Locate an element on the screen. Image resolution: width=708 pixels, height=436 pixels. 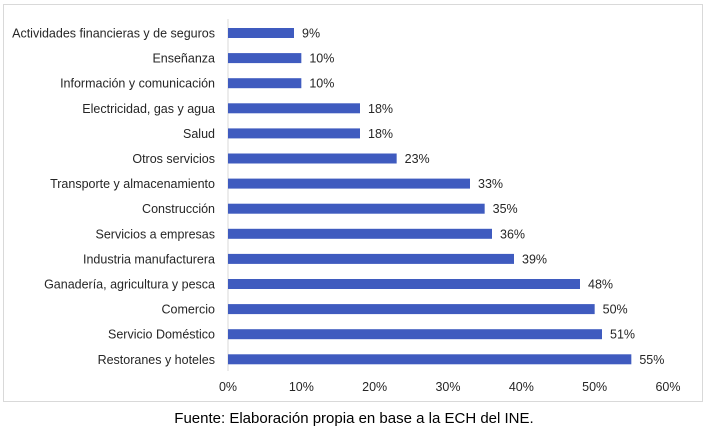
category-label: Comercio is located at coordinates (189, 310).